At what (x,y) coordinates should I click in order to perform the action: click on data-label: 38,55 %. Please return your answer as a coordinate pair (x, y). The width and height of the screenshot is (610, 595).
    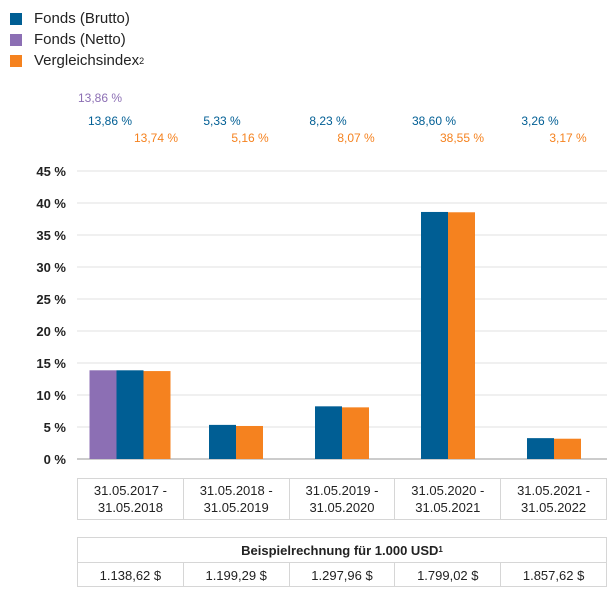
    Looking at the image, I should click on (462, 138).